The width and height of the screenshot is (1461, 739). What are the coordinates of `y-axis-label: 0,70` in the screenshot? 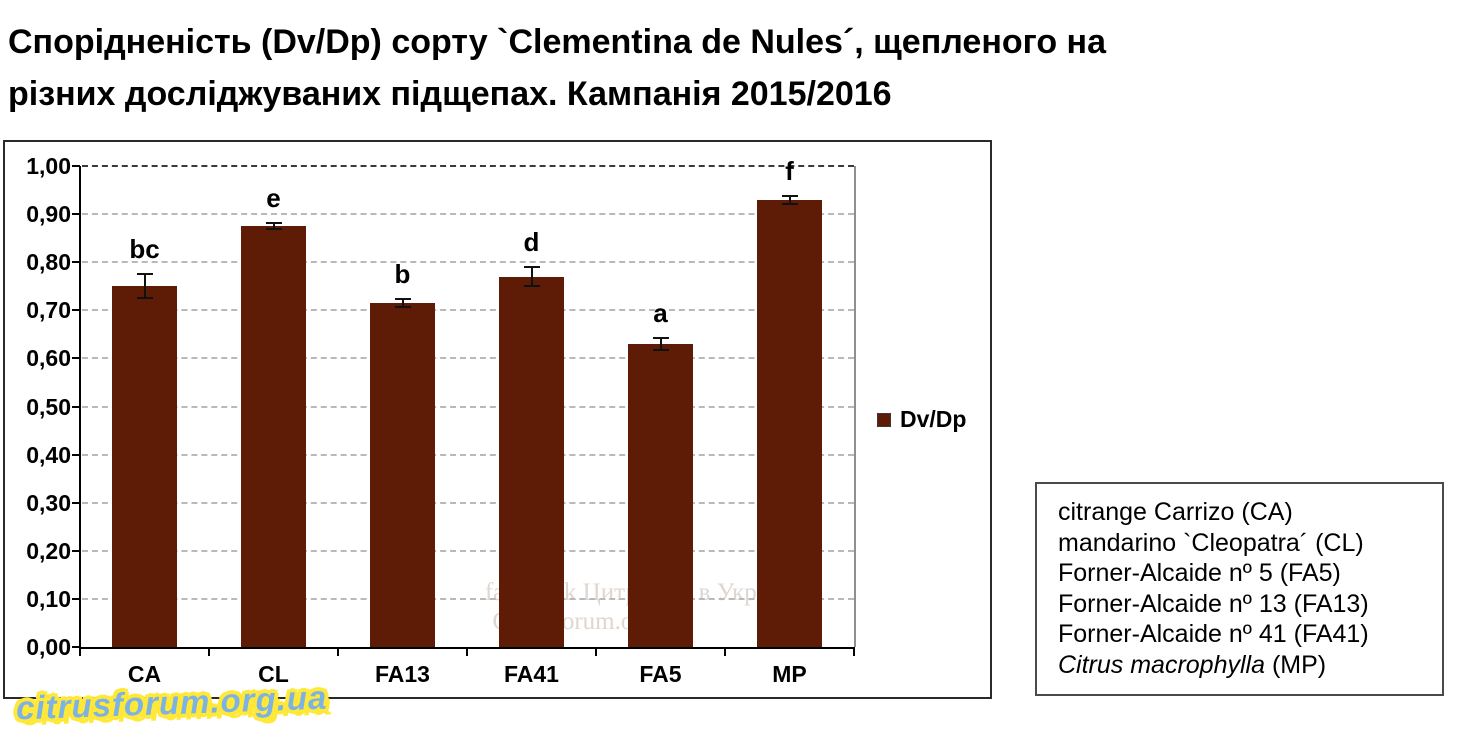 It's located at (48, 310).